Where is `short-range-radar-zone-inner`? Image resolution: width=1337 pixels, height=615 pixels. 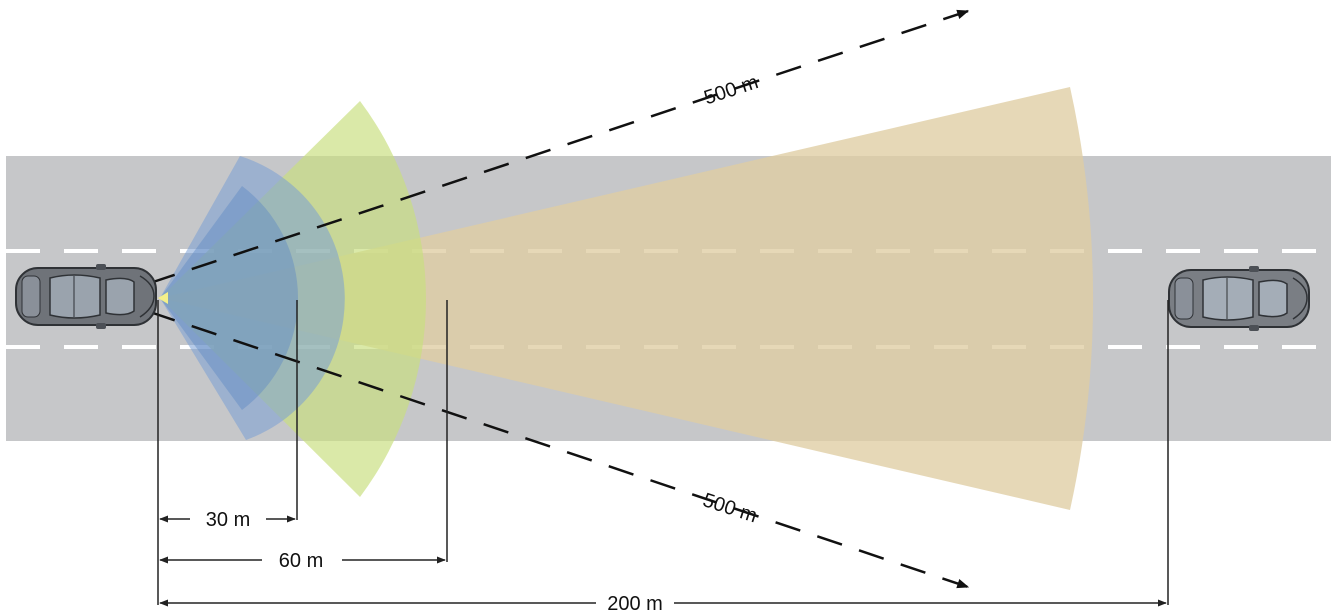
short-range-radar-zone-inner is located at coordinates (229, 298).